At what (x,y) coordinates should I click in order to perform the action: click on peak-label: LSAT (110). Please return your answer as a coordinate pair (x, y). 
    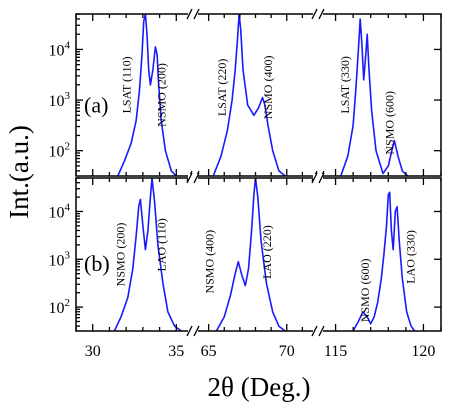
    Looking at the image, I should click on (126, 84).